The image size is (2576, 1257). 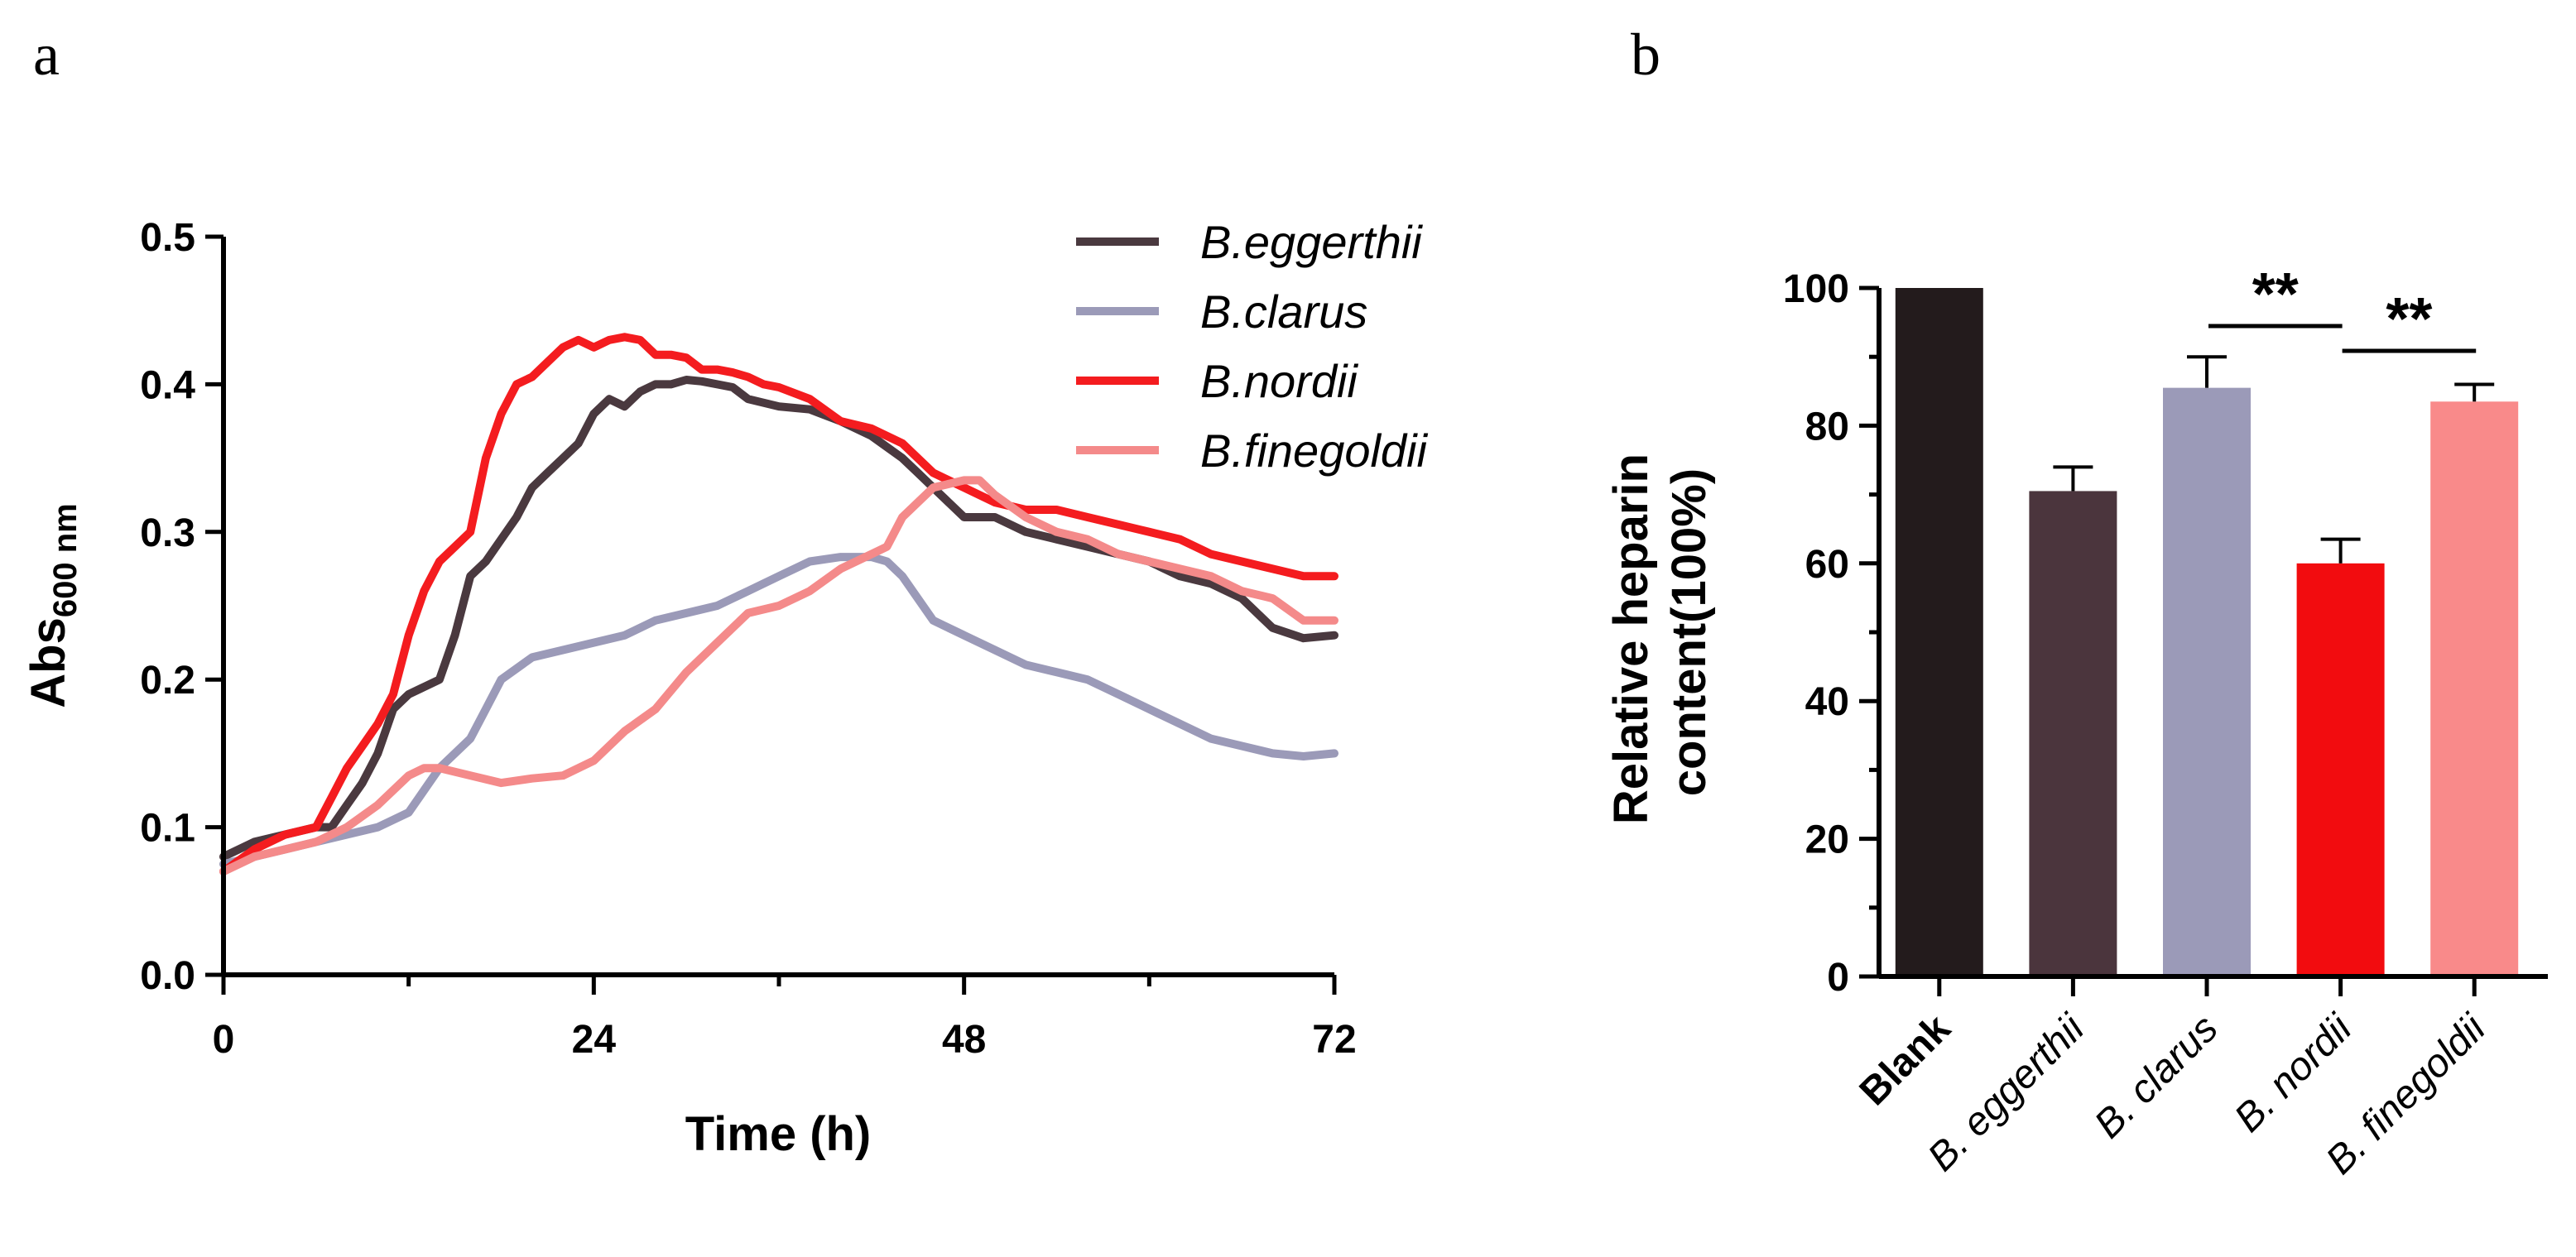 I want to click on bar-y-tick-label: 20, so click(x=1827, y=840).